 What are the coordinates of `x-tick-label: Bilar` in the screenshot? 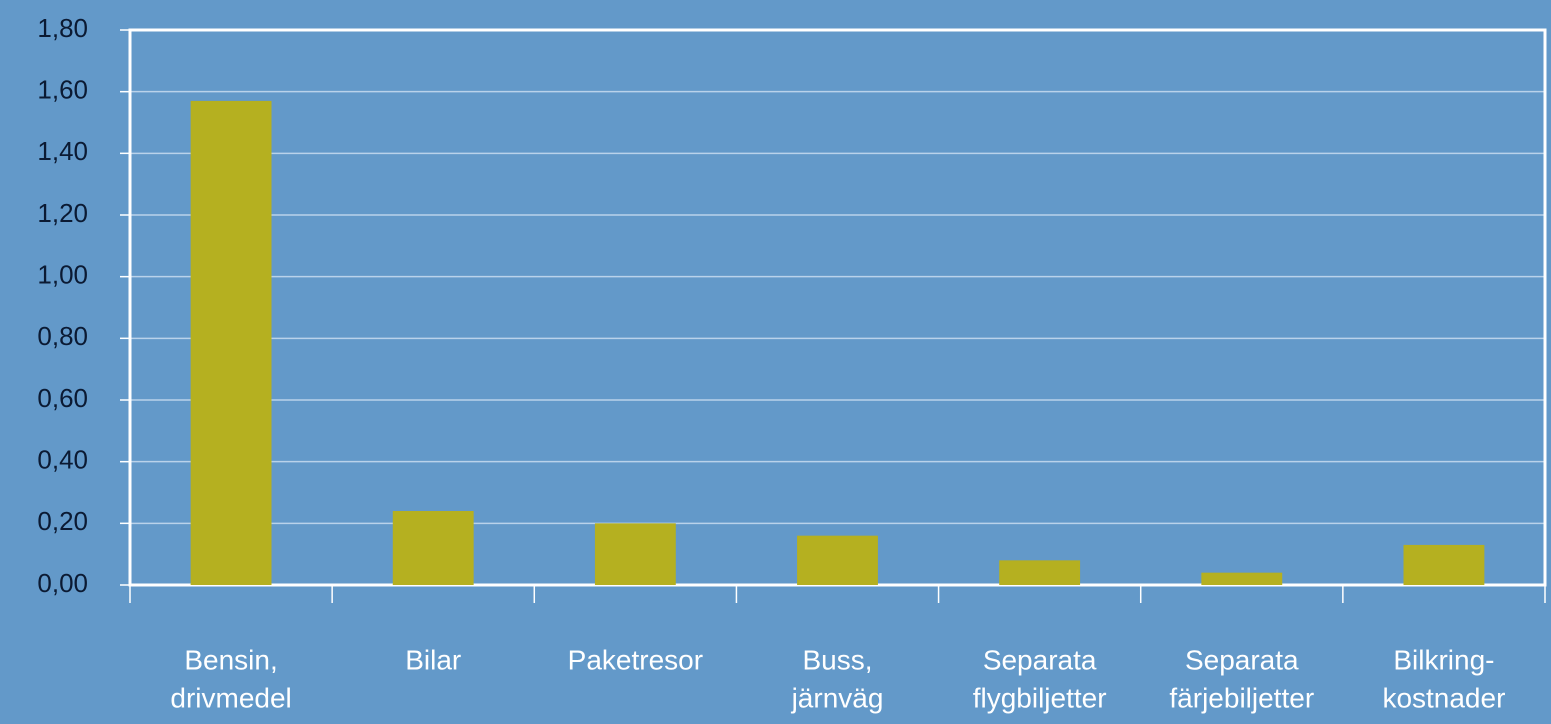 It's located at (433, 659).